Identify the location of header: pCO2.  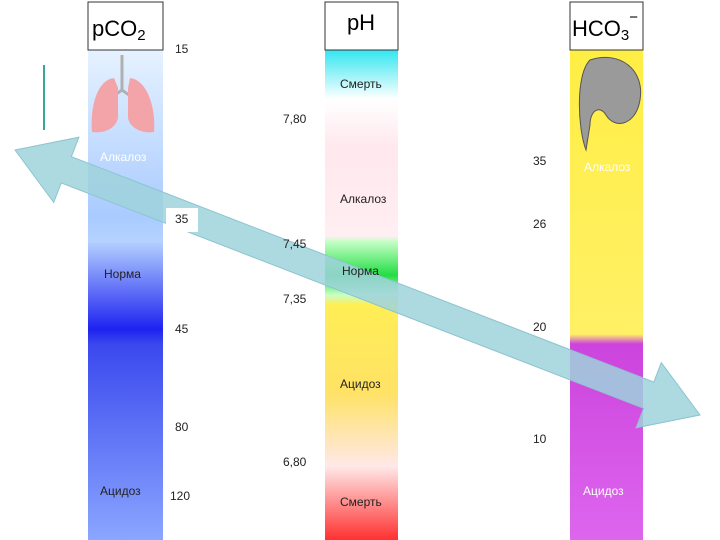
(119, 30).